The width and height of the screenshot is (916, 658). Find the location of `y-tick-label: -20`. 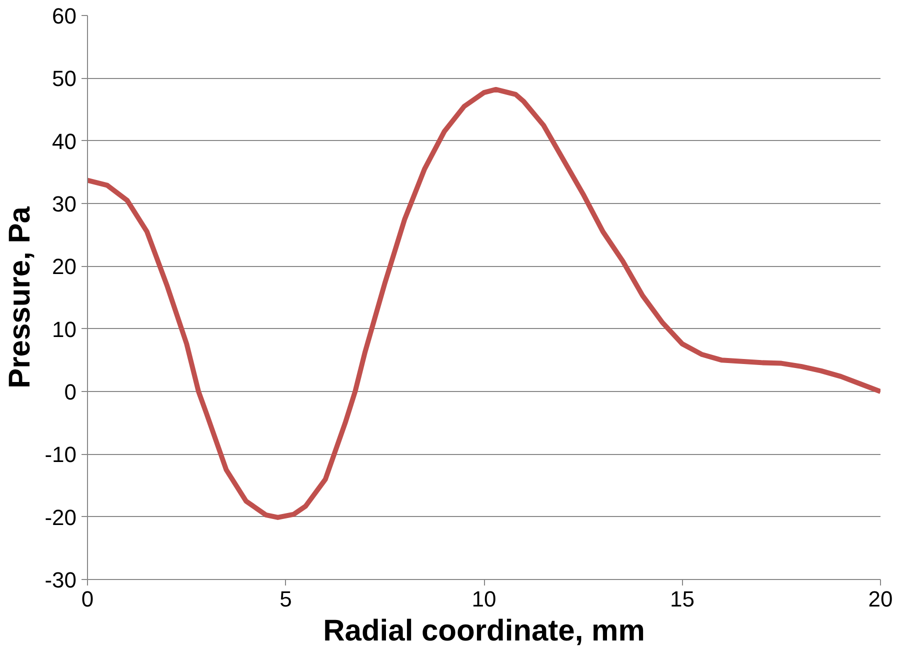

y-tick-label: -20 is located at coordinates (60, 517).